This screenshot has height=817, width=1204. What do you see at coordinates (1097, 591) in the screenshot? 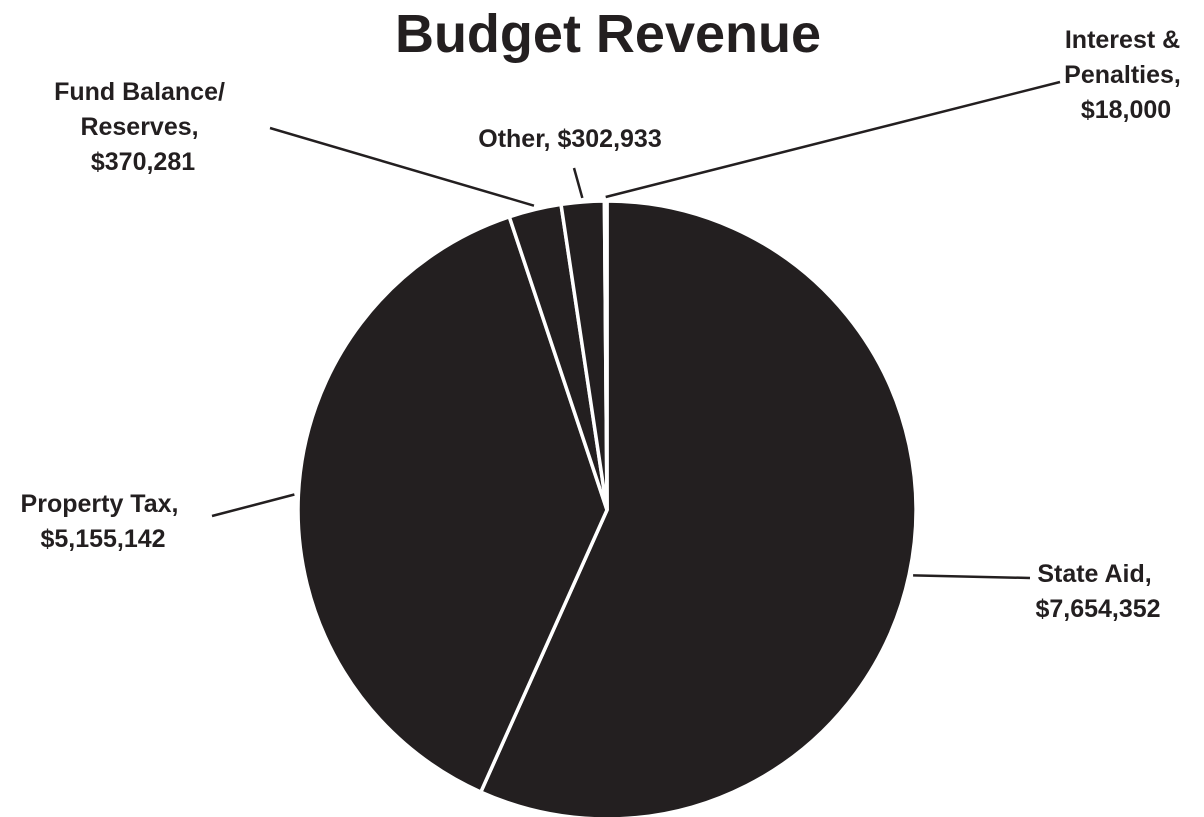
I see `slice-label-state-aid: State Aid, $7,654,352` at bounding box center [1097, 591].